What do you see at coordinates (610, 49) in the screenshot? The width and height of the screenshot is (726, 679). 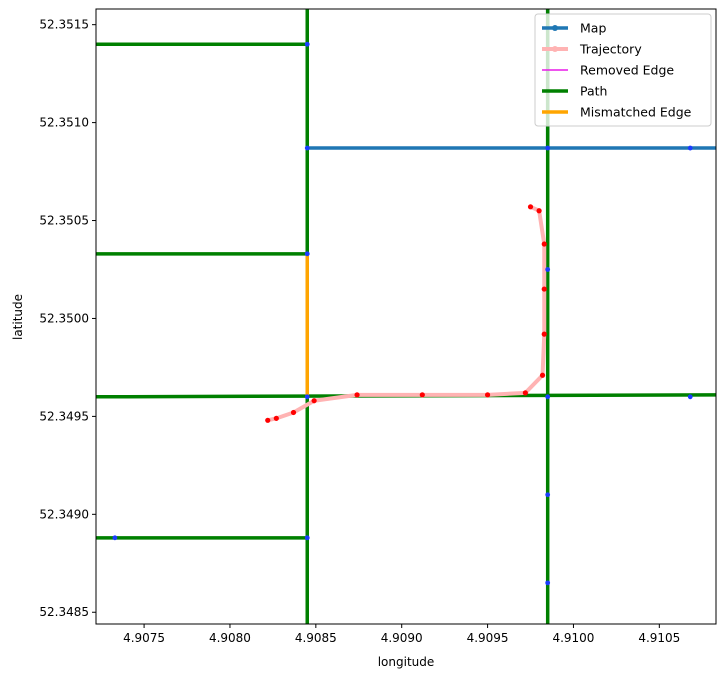 I see `legend-label: Trajectory` at bounding box center [610, 49].